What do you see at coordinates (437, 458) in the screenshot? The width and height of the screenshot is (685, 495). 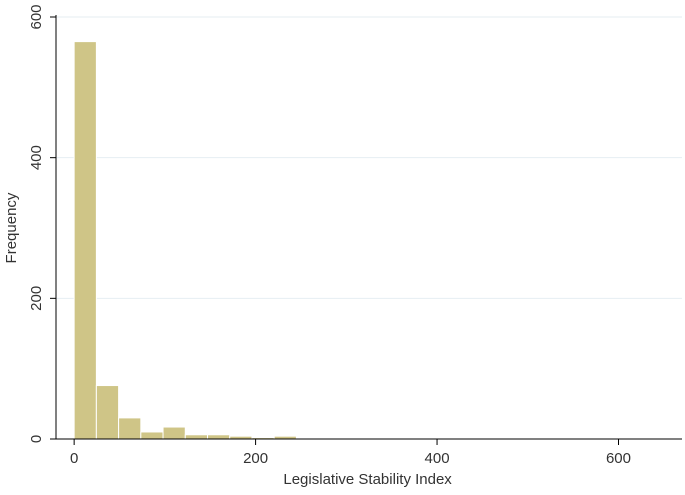 I see `x-tick-label: 400` at bounding box center [437, 458].